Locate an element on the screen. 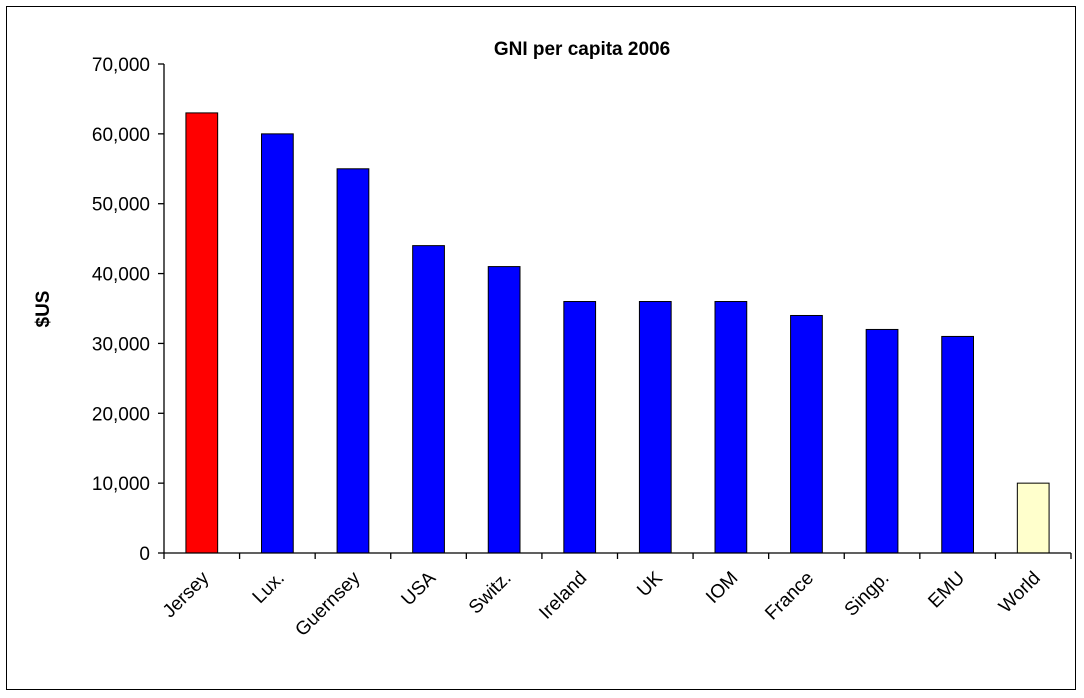 This screenshot has width=1084, height=698. y-tick-label: 60,000 is located at coordinates (121, 135).